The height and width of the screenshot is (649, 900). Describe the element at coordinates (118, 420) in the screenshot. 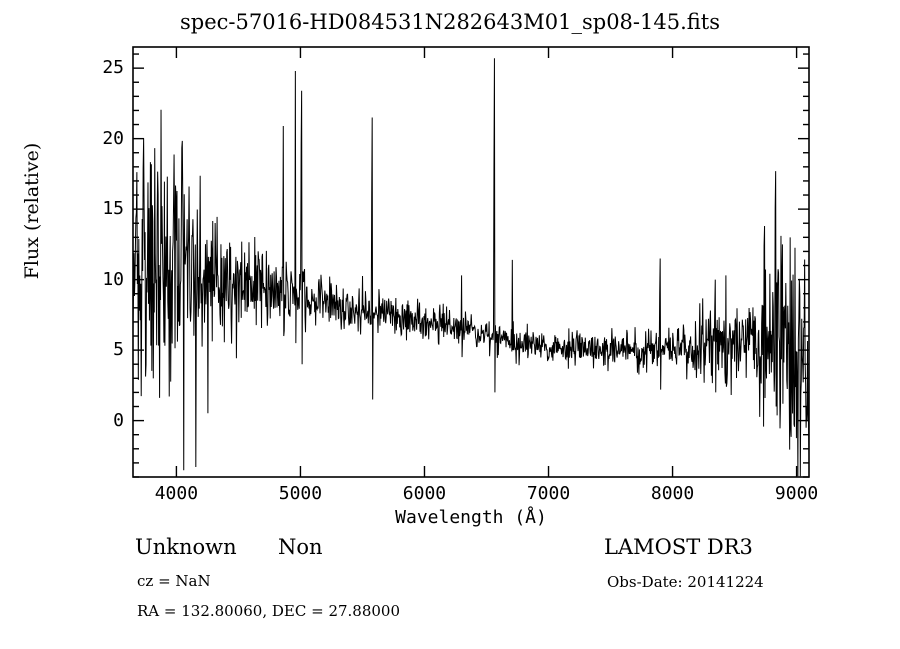

I see `y-tick-label: 0` at that location.